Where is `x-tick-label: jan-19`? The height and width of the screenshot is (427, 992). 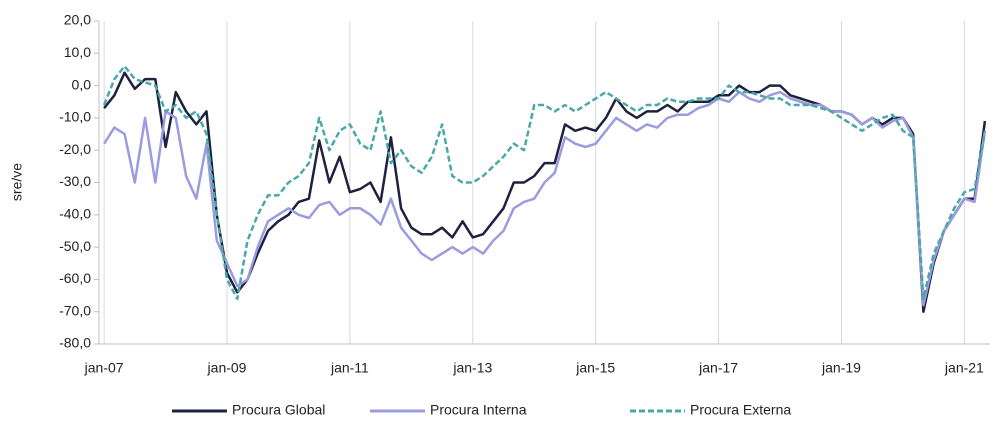 x-tick-label: jan-19 is located at coordinates (841, 368).